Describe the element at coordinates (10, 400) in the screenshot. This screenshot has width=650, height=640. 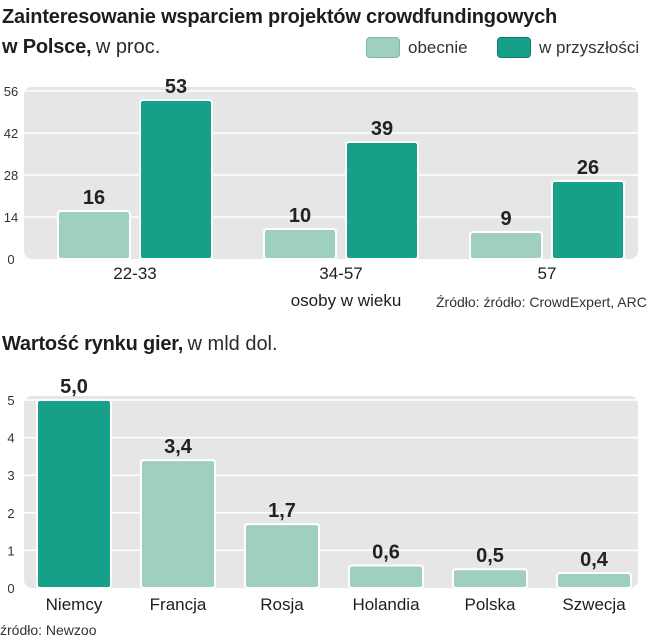
I see `chart2-y-tick: 5` at that location.